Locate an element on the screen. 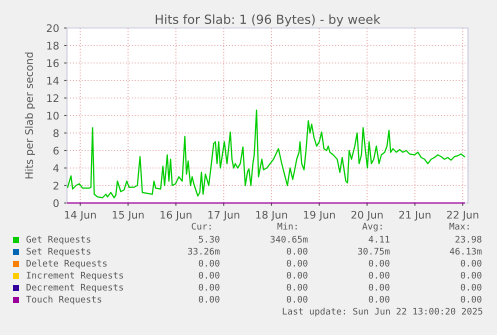 The image size is (497, 335). text: 340.65m is located at coordinates (289, 239).